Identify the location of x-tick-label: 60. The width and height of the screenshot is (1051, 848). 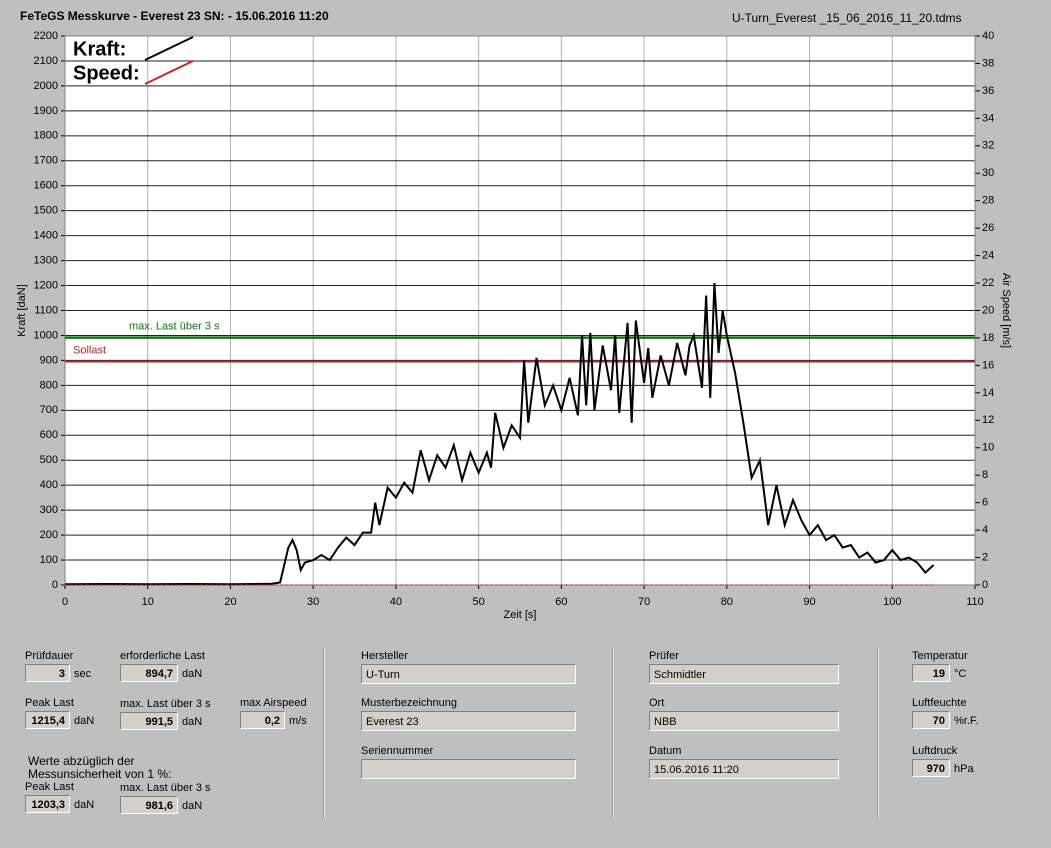
(561, 602).